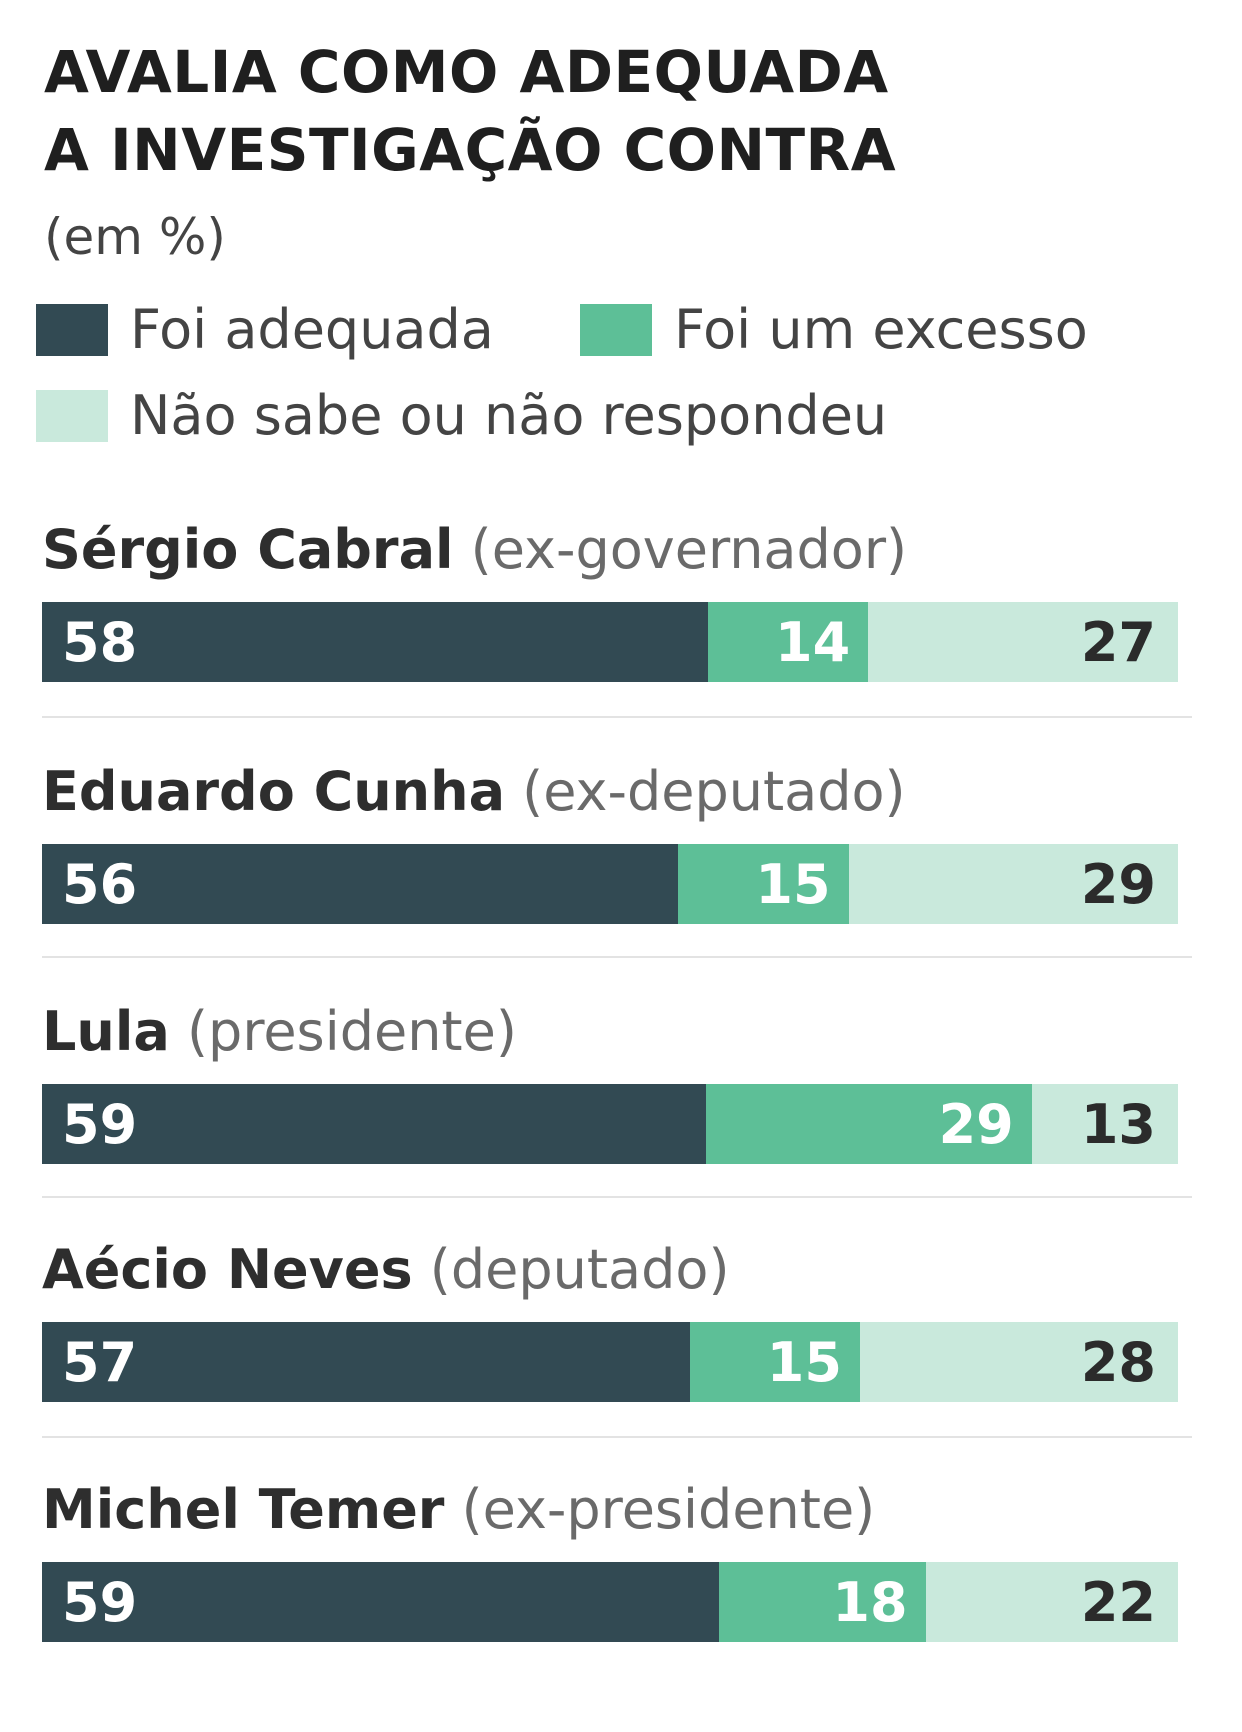 The width and height of the screenshot is (1242, 1732). Describe the element at coordinates (343, 1031) in the screenshot. I see `category-role: (presidente)` at that location.